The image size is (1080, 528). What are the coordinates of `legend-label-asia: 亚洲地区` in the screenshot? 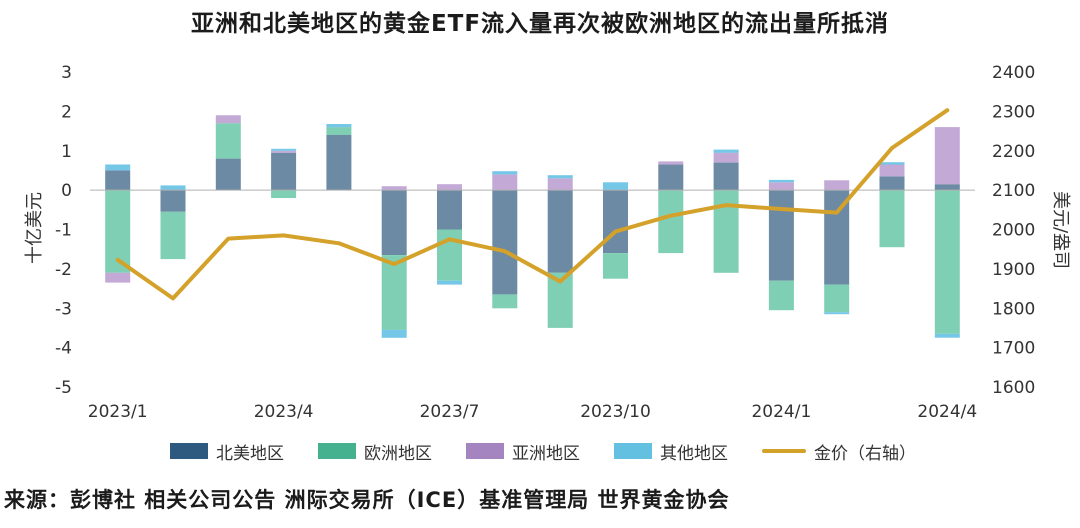 It's located at (546, 453).